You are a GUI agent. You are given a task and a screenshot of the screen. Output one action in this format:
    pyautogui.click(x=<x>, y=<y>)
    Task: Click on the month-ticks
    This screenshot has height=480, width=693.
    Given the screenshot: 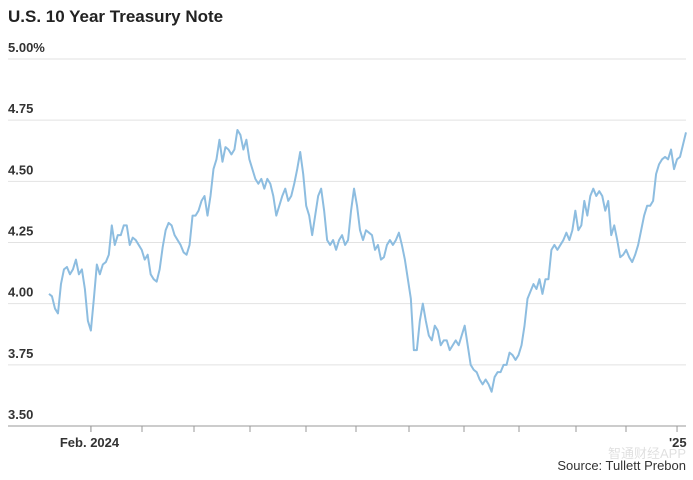 What is the action you would take?
    pyautogui.click(x=358, y=429)
    